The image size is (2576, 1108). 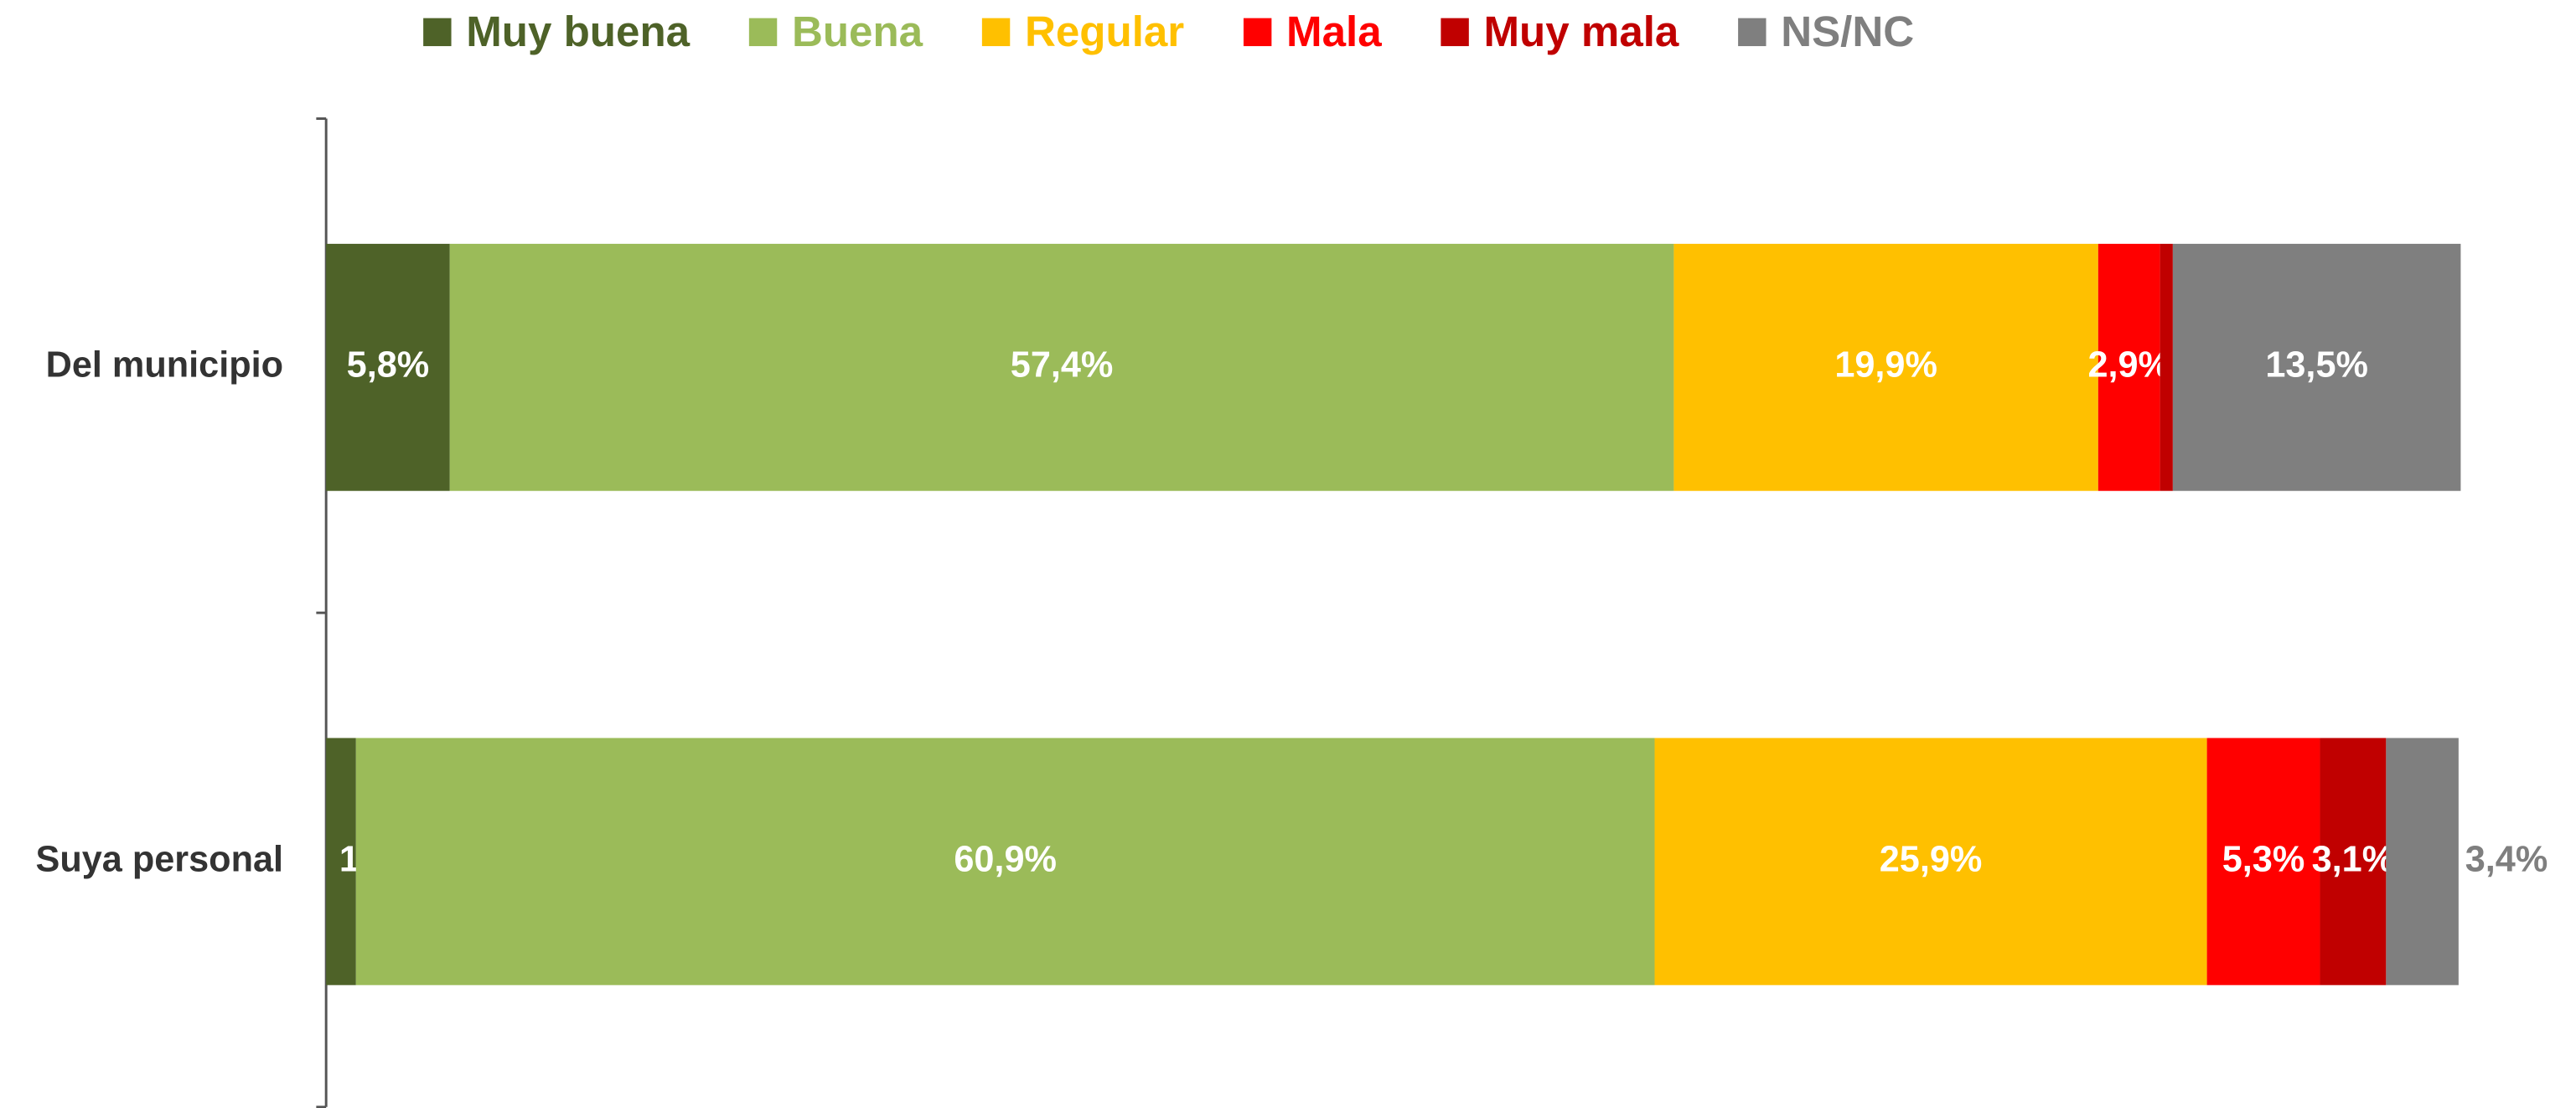 I want to click on legend-label: Muy mala, so click(x=1581, y=32).